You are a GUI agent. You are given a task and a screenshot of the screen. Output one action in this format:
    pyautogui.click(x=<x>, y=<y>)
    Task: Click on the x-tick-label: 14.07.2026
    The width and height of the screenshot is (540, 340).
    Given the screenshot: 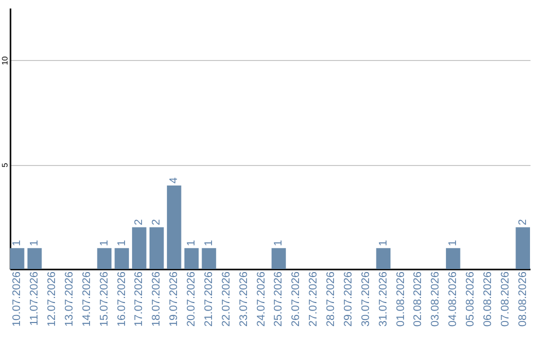 What is the action you would take?
    pyautogui.click(x=86, y=299)
    